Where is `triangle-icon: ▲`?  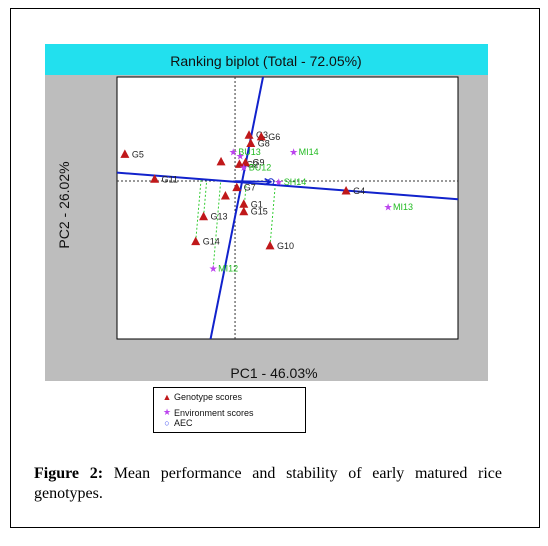 triangle-icon: ▲ is located at coordinates (167, 397).